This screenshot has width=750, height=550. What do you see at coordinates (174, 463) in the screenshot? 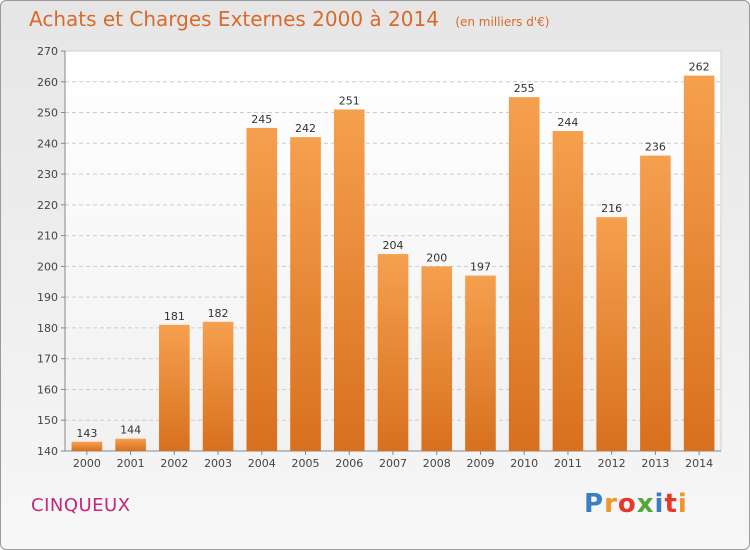
I see `x-tick-label-2002: 2002` at bounding box center [174, 463].